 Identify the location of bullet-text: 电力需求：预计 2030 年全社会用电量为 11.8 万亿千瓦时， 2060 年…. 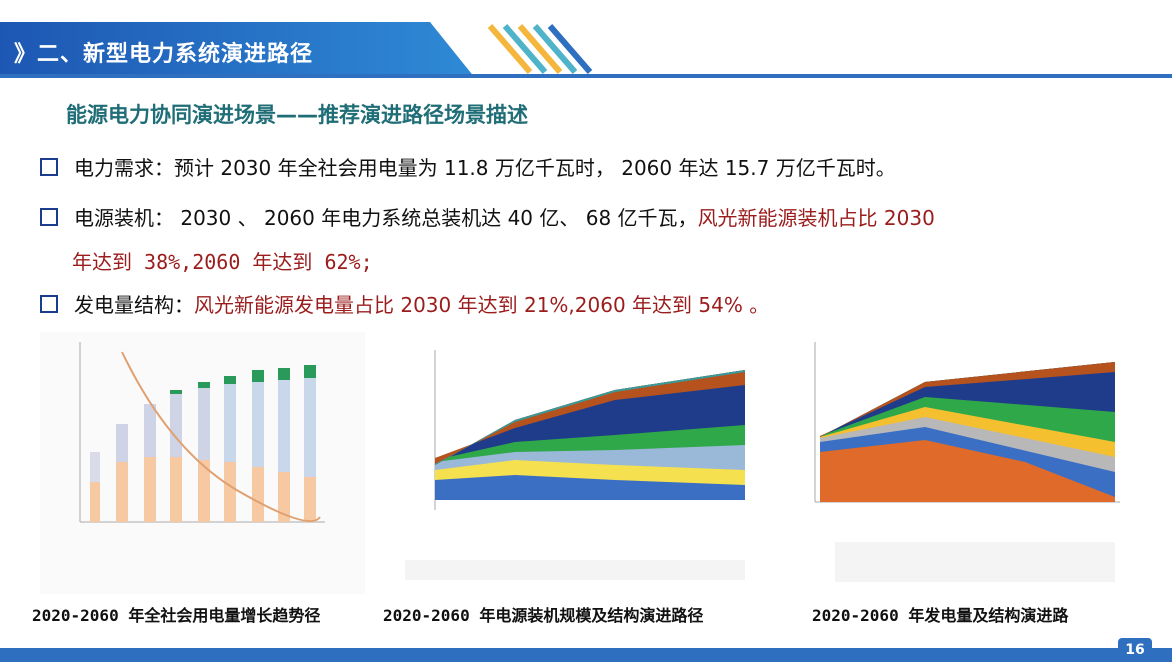
(485, 168).